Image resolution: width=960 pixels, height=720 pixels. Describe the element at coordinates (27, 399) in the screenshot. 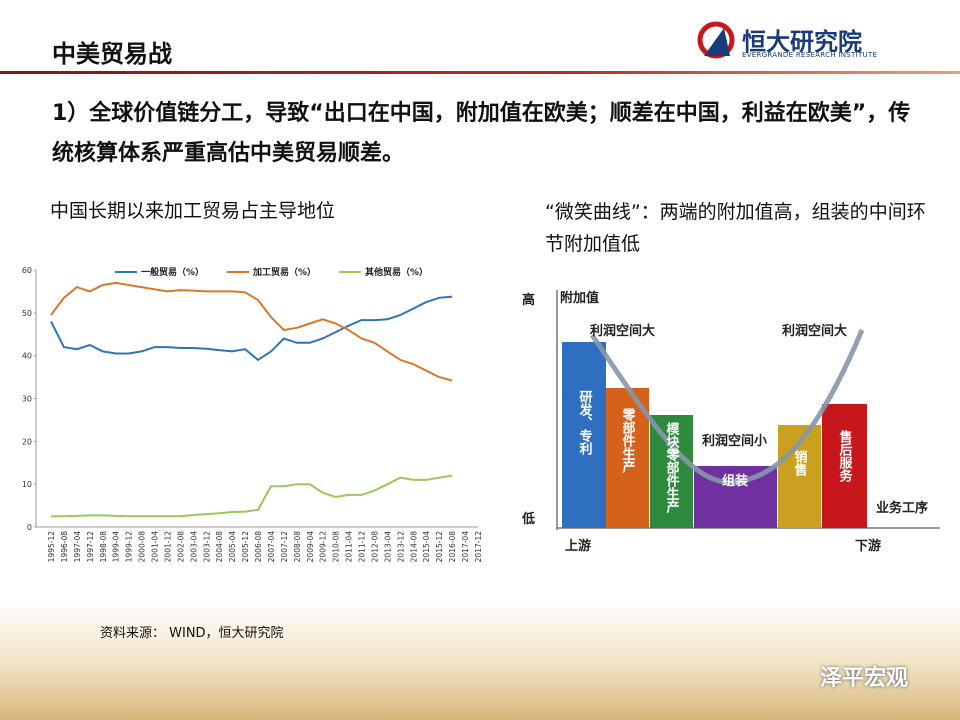

I see `y-tick-label: 30` at that location.